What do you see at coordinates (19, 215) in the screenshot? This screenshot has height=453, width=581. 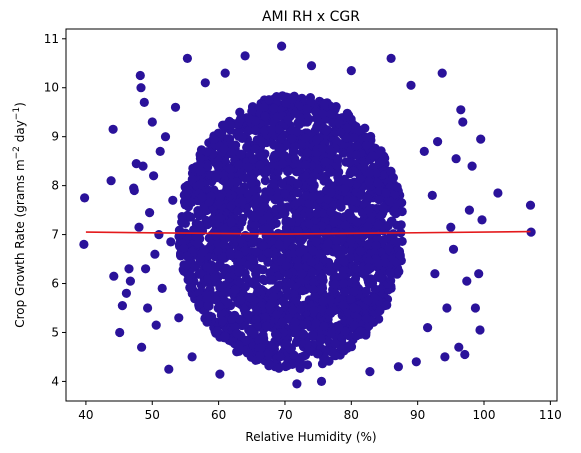 I see `y-axis-label: Crop Growth Rate (grams m−2 day−1)` at bounding box center [19, 215].